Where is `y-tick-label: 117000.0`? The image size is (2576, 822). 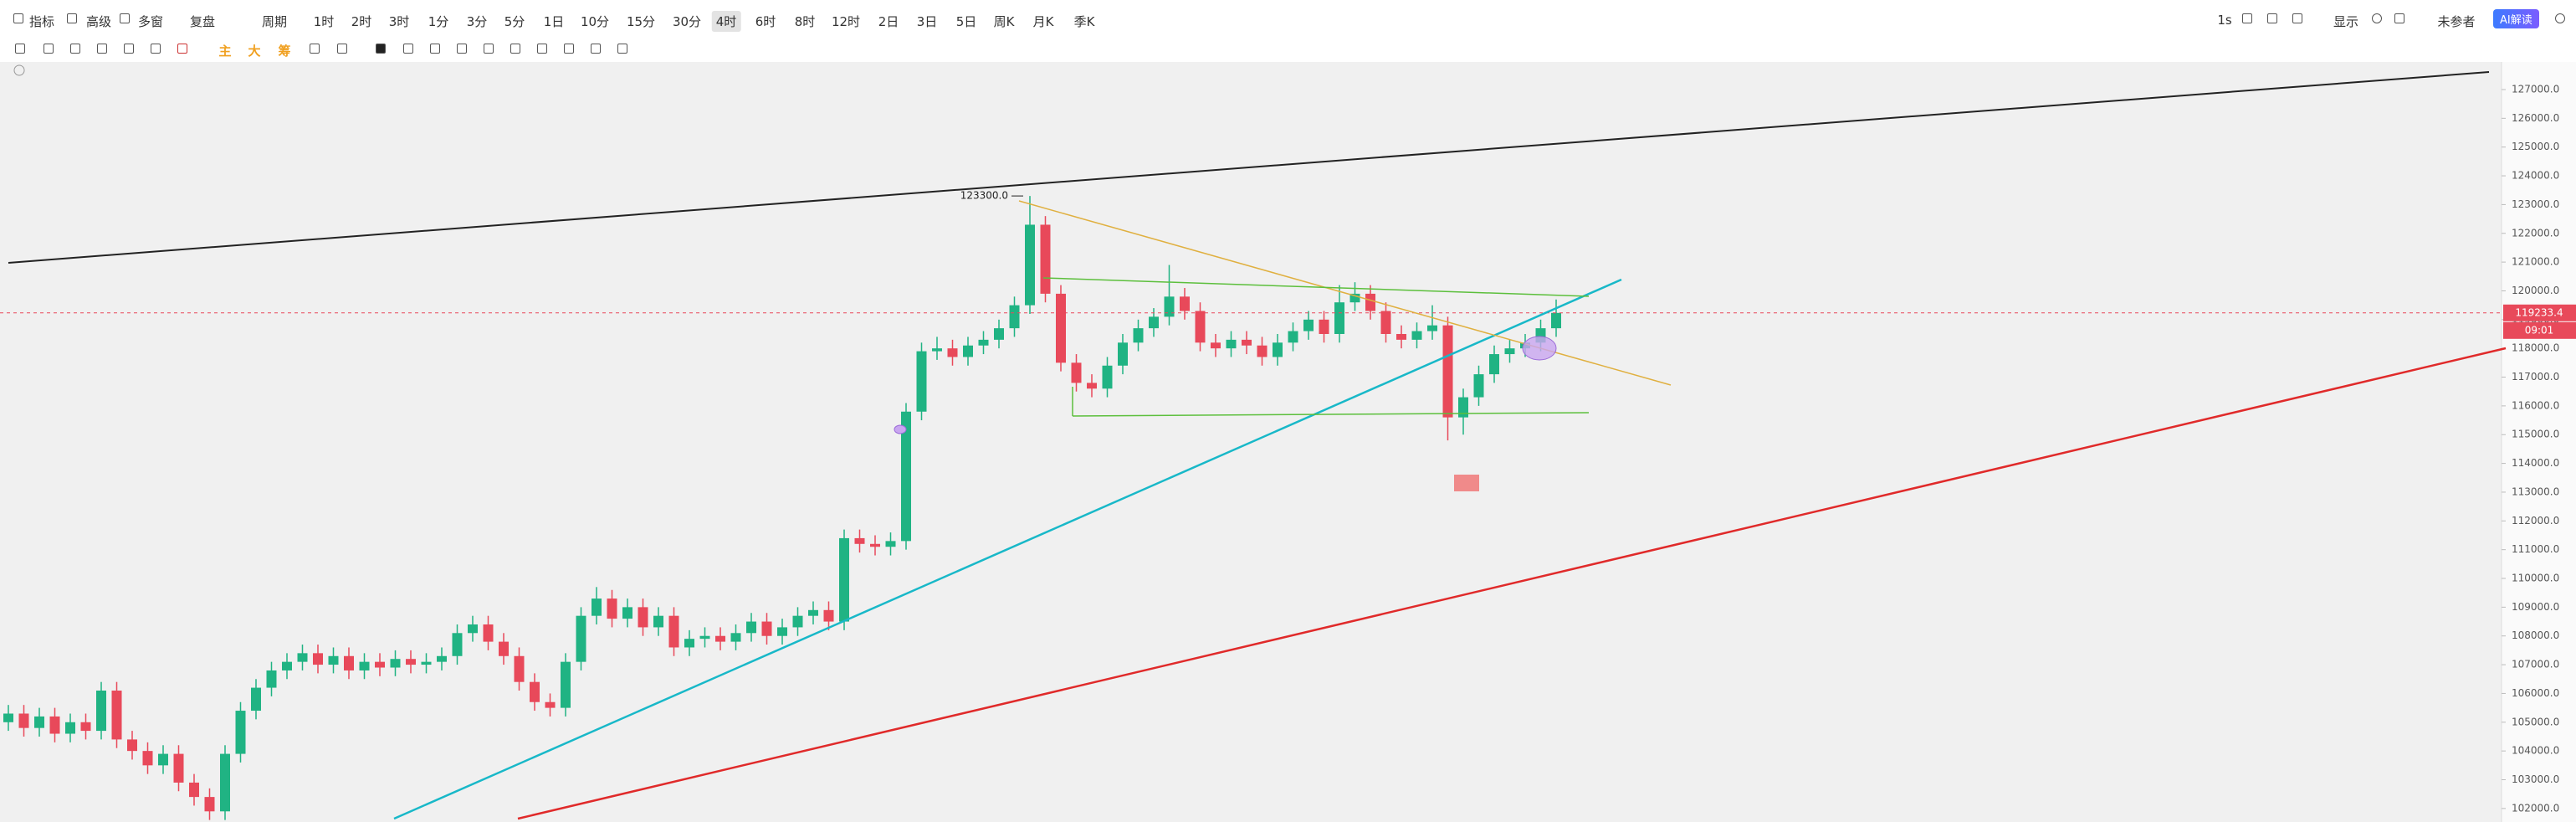
y-tick-label: 117000.0 is located at coordinates (2536, 377).